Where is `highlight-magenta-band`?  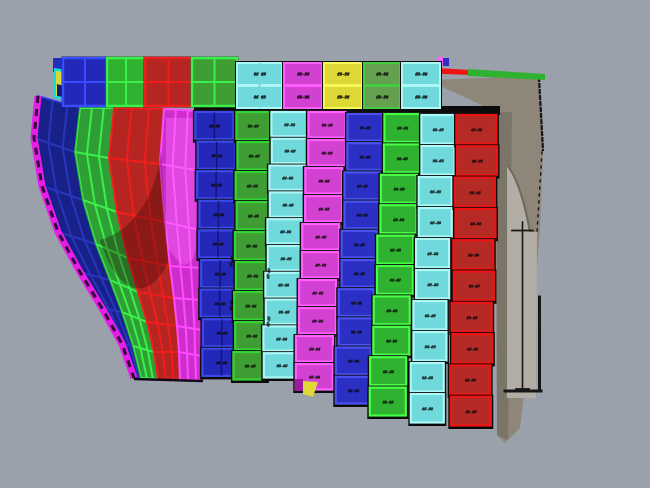
highlight-magenta-band is located at coordinates (181, 191).